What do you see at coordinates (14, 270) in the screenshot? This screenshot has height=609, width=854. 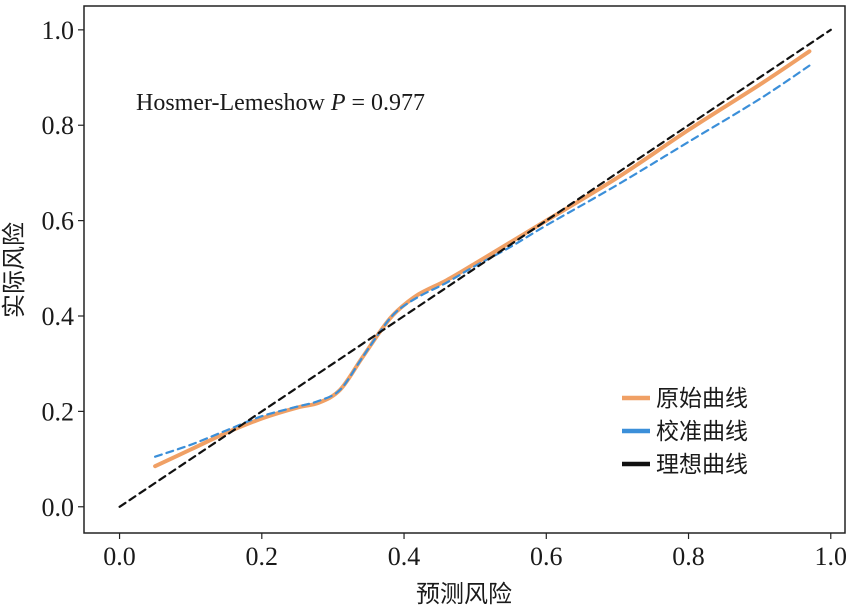 I see `y-axis-title: 实际风险` at bounding box center [14, 270].